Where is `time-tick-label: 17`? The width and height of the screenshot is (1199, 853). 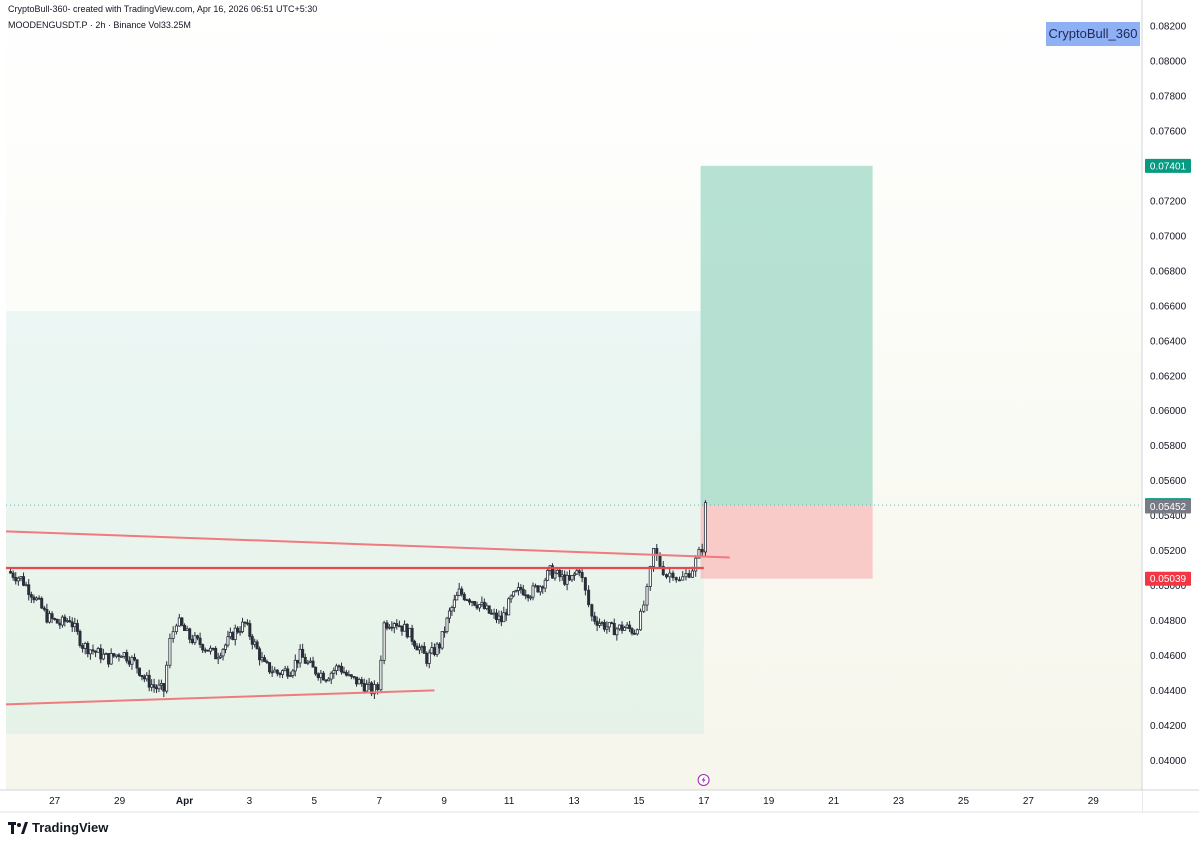 time-tick-label: 17 is located at coordinates (704, 801).